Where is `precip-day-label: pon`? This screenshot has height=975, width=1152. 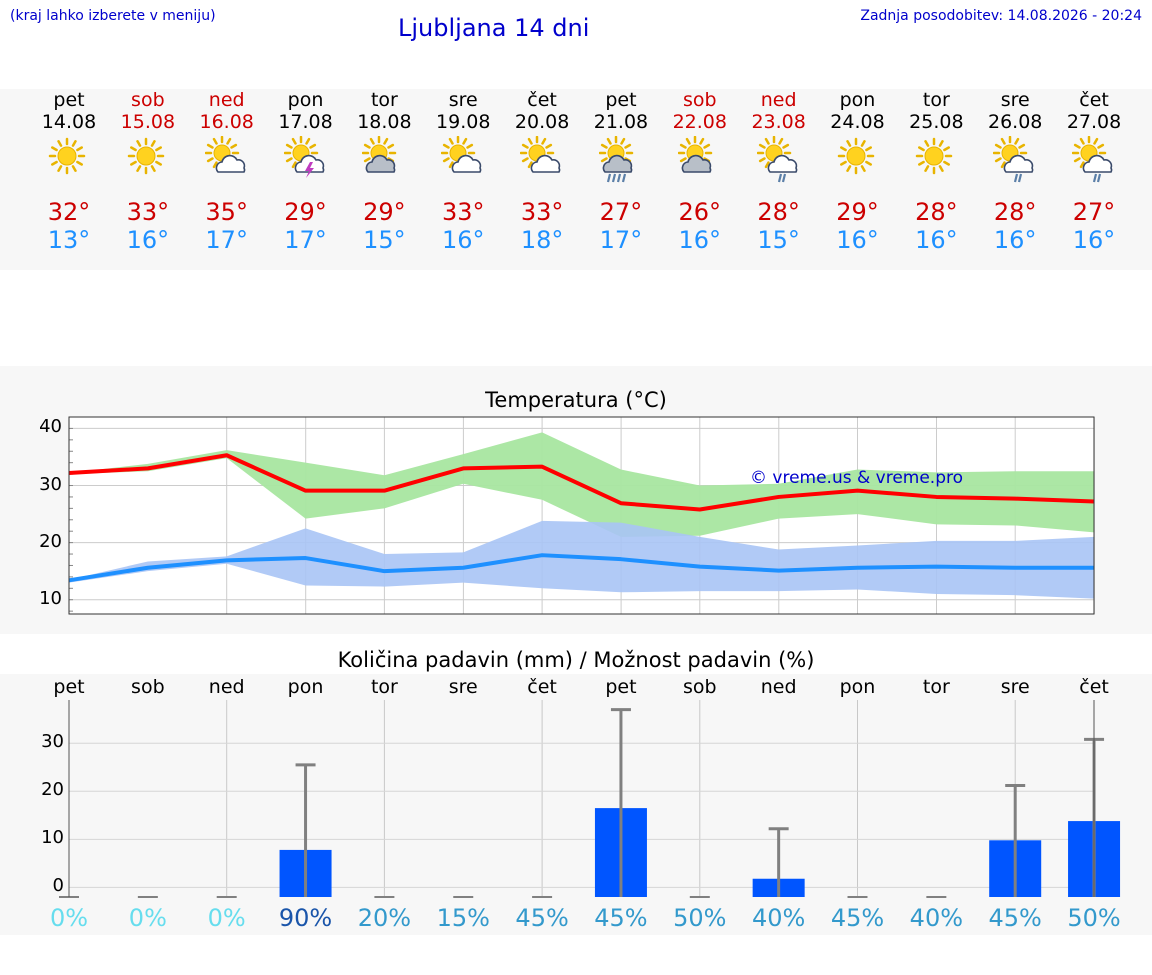
precip-day-label: pon is located at coordinates (857, 687).